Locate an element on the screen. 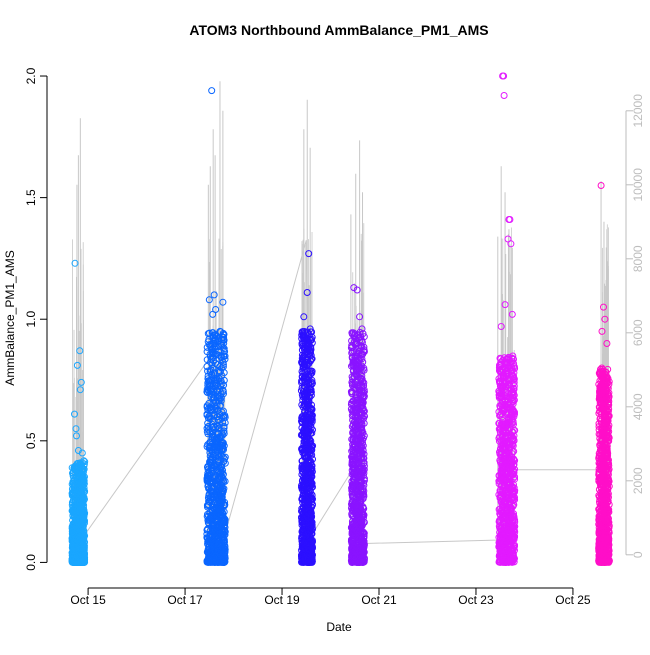 This screenshot has height=655, width=650. y-axis-label: AmmBalance_PM1_AMS is located at coordinates (10, 317).